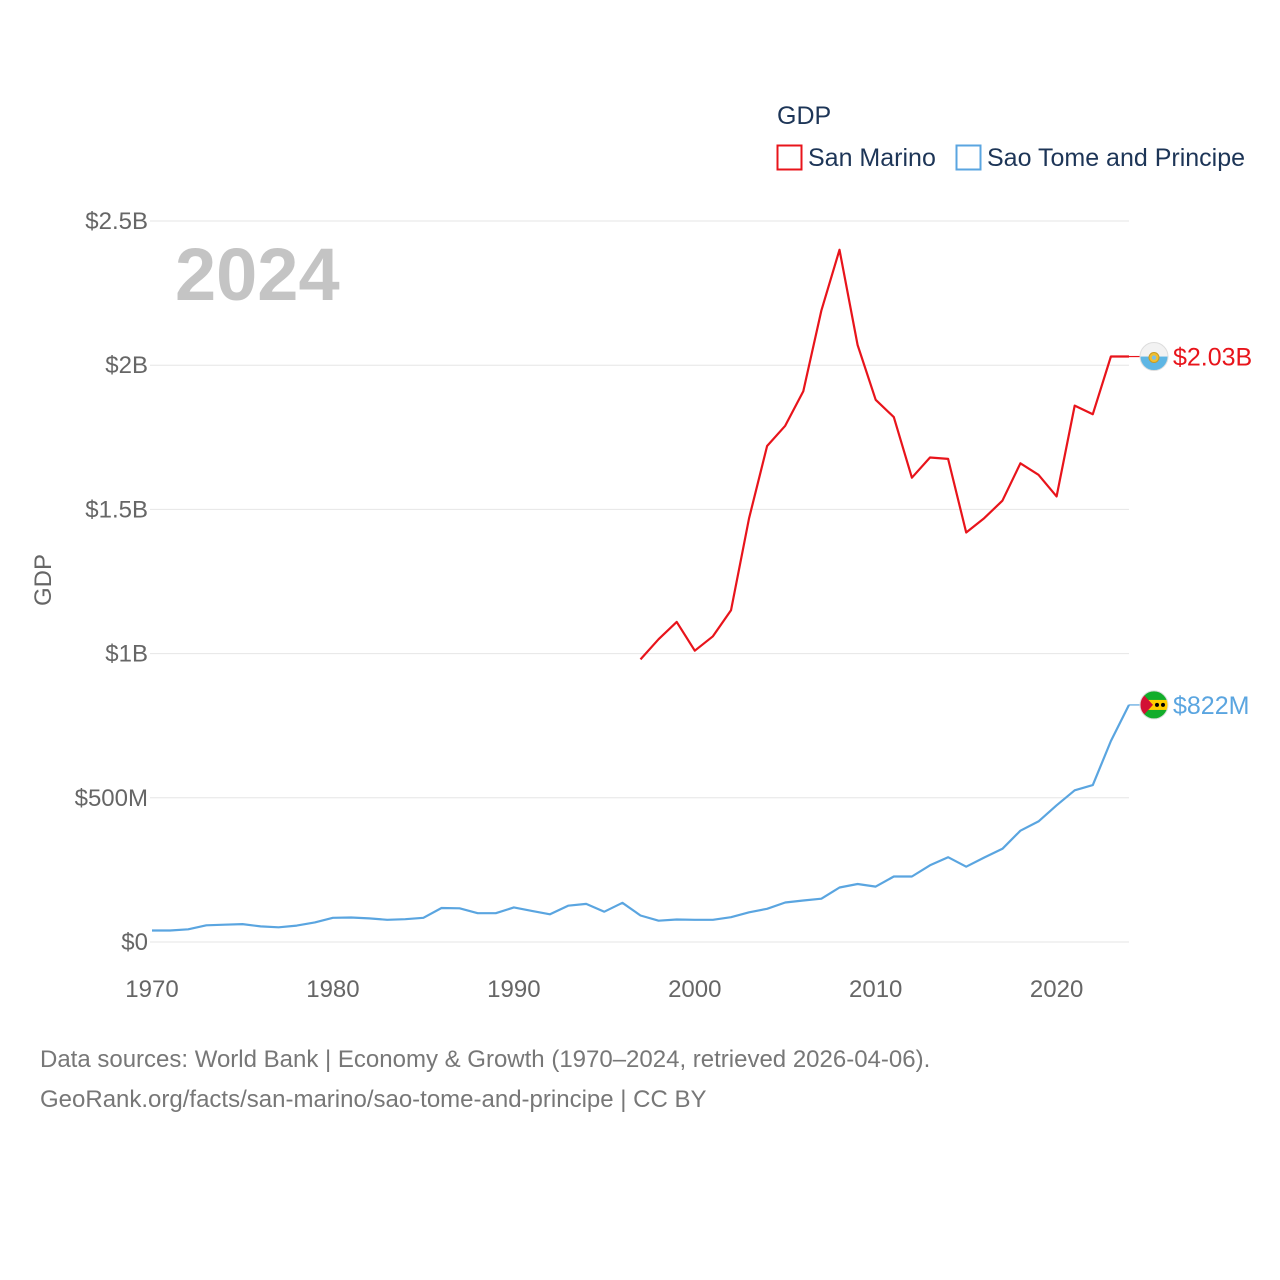 This screenshot has width=1280, height=1280. I want to click on series-line-sao-tome-and-principe, so click(641, 818).